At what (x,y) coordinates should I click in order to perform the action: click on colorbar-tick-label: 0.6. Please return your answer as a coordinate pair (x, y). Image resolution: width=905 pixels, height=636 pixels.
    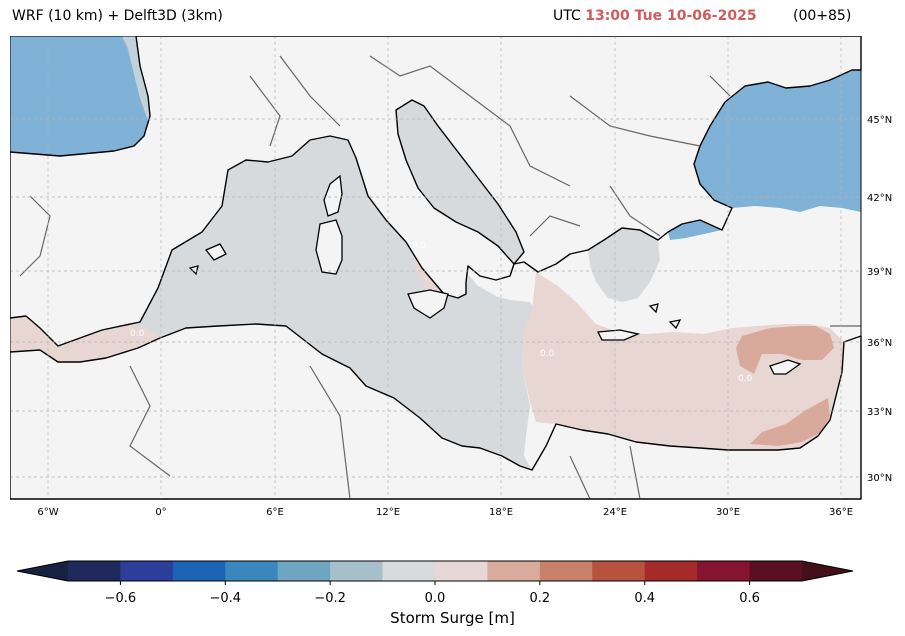
    Looking at the image, I should click on (749, 598).